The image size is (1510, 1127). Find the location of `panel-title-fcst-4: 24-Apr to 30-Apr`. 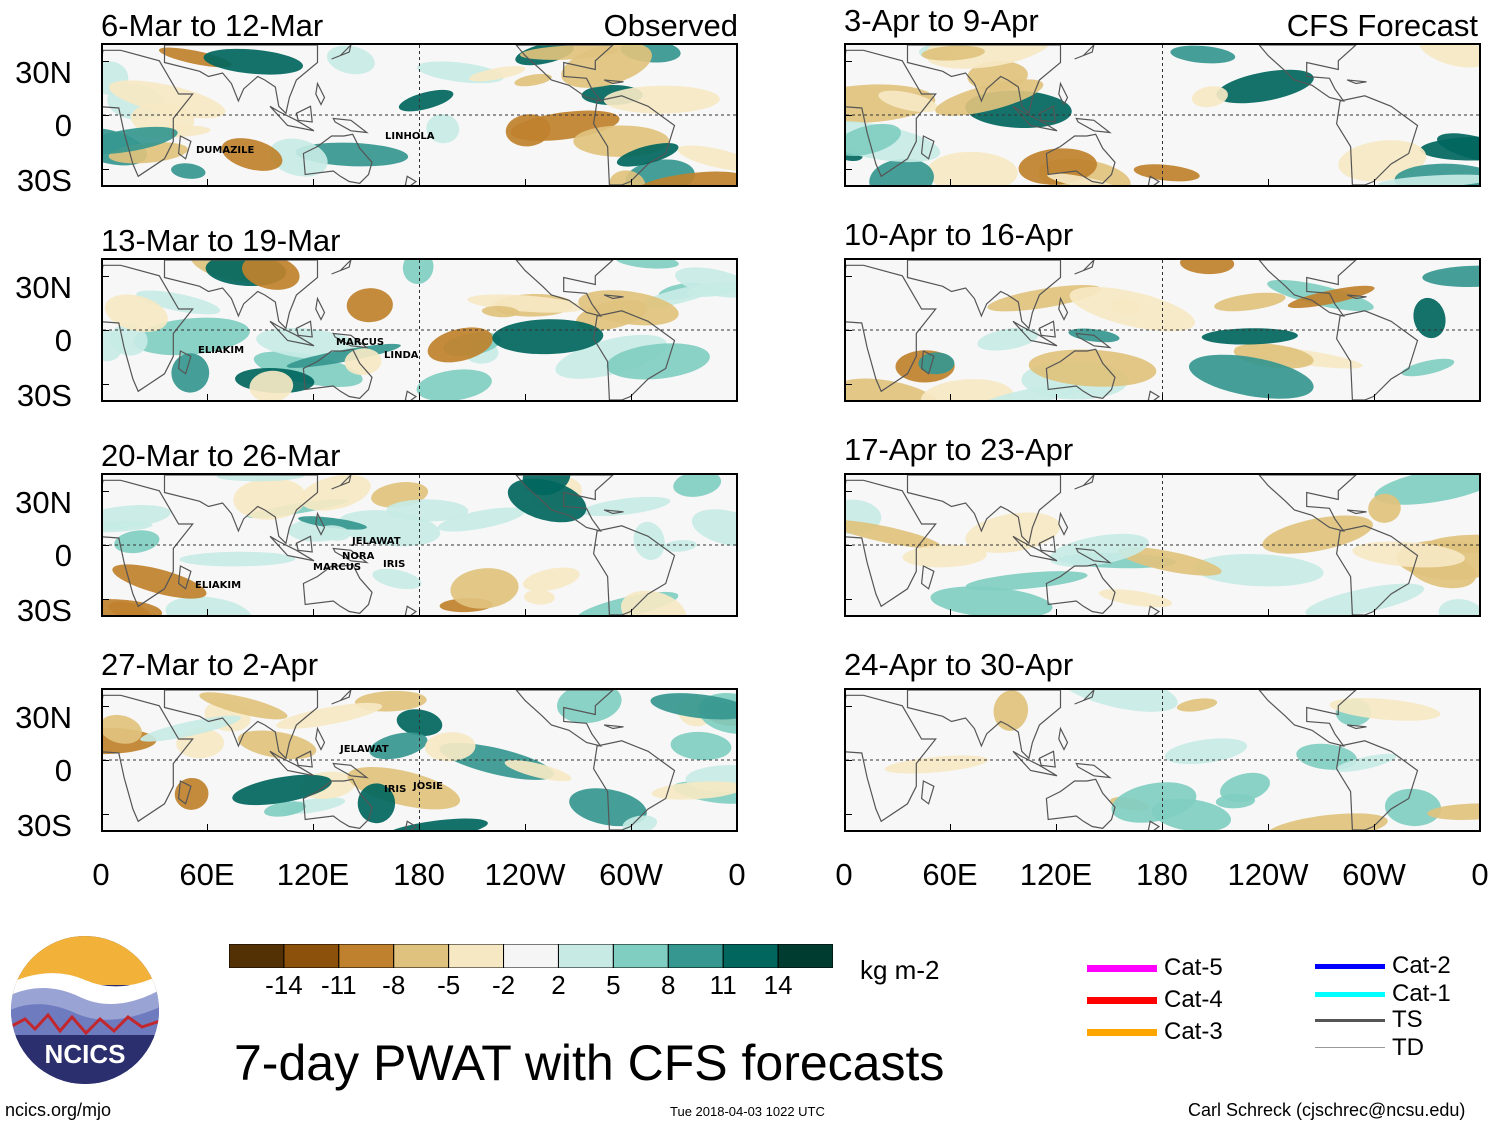

panel-title-fcst-4: 24-Apr to 30-Apr is located at coordinates (959, 664).